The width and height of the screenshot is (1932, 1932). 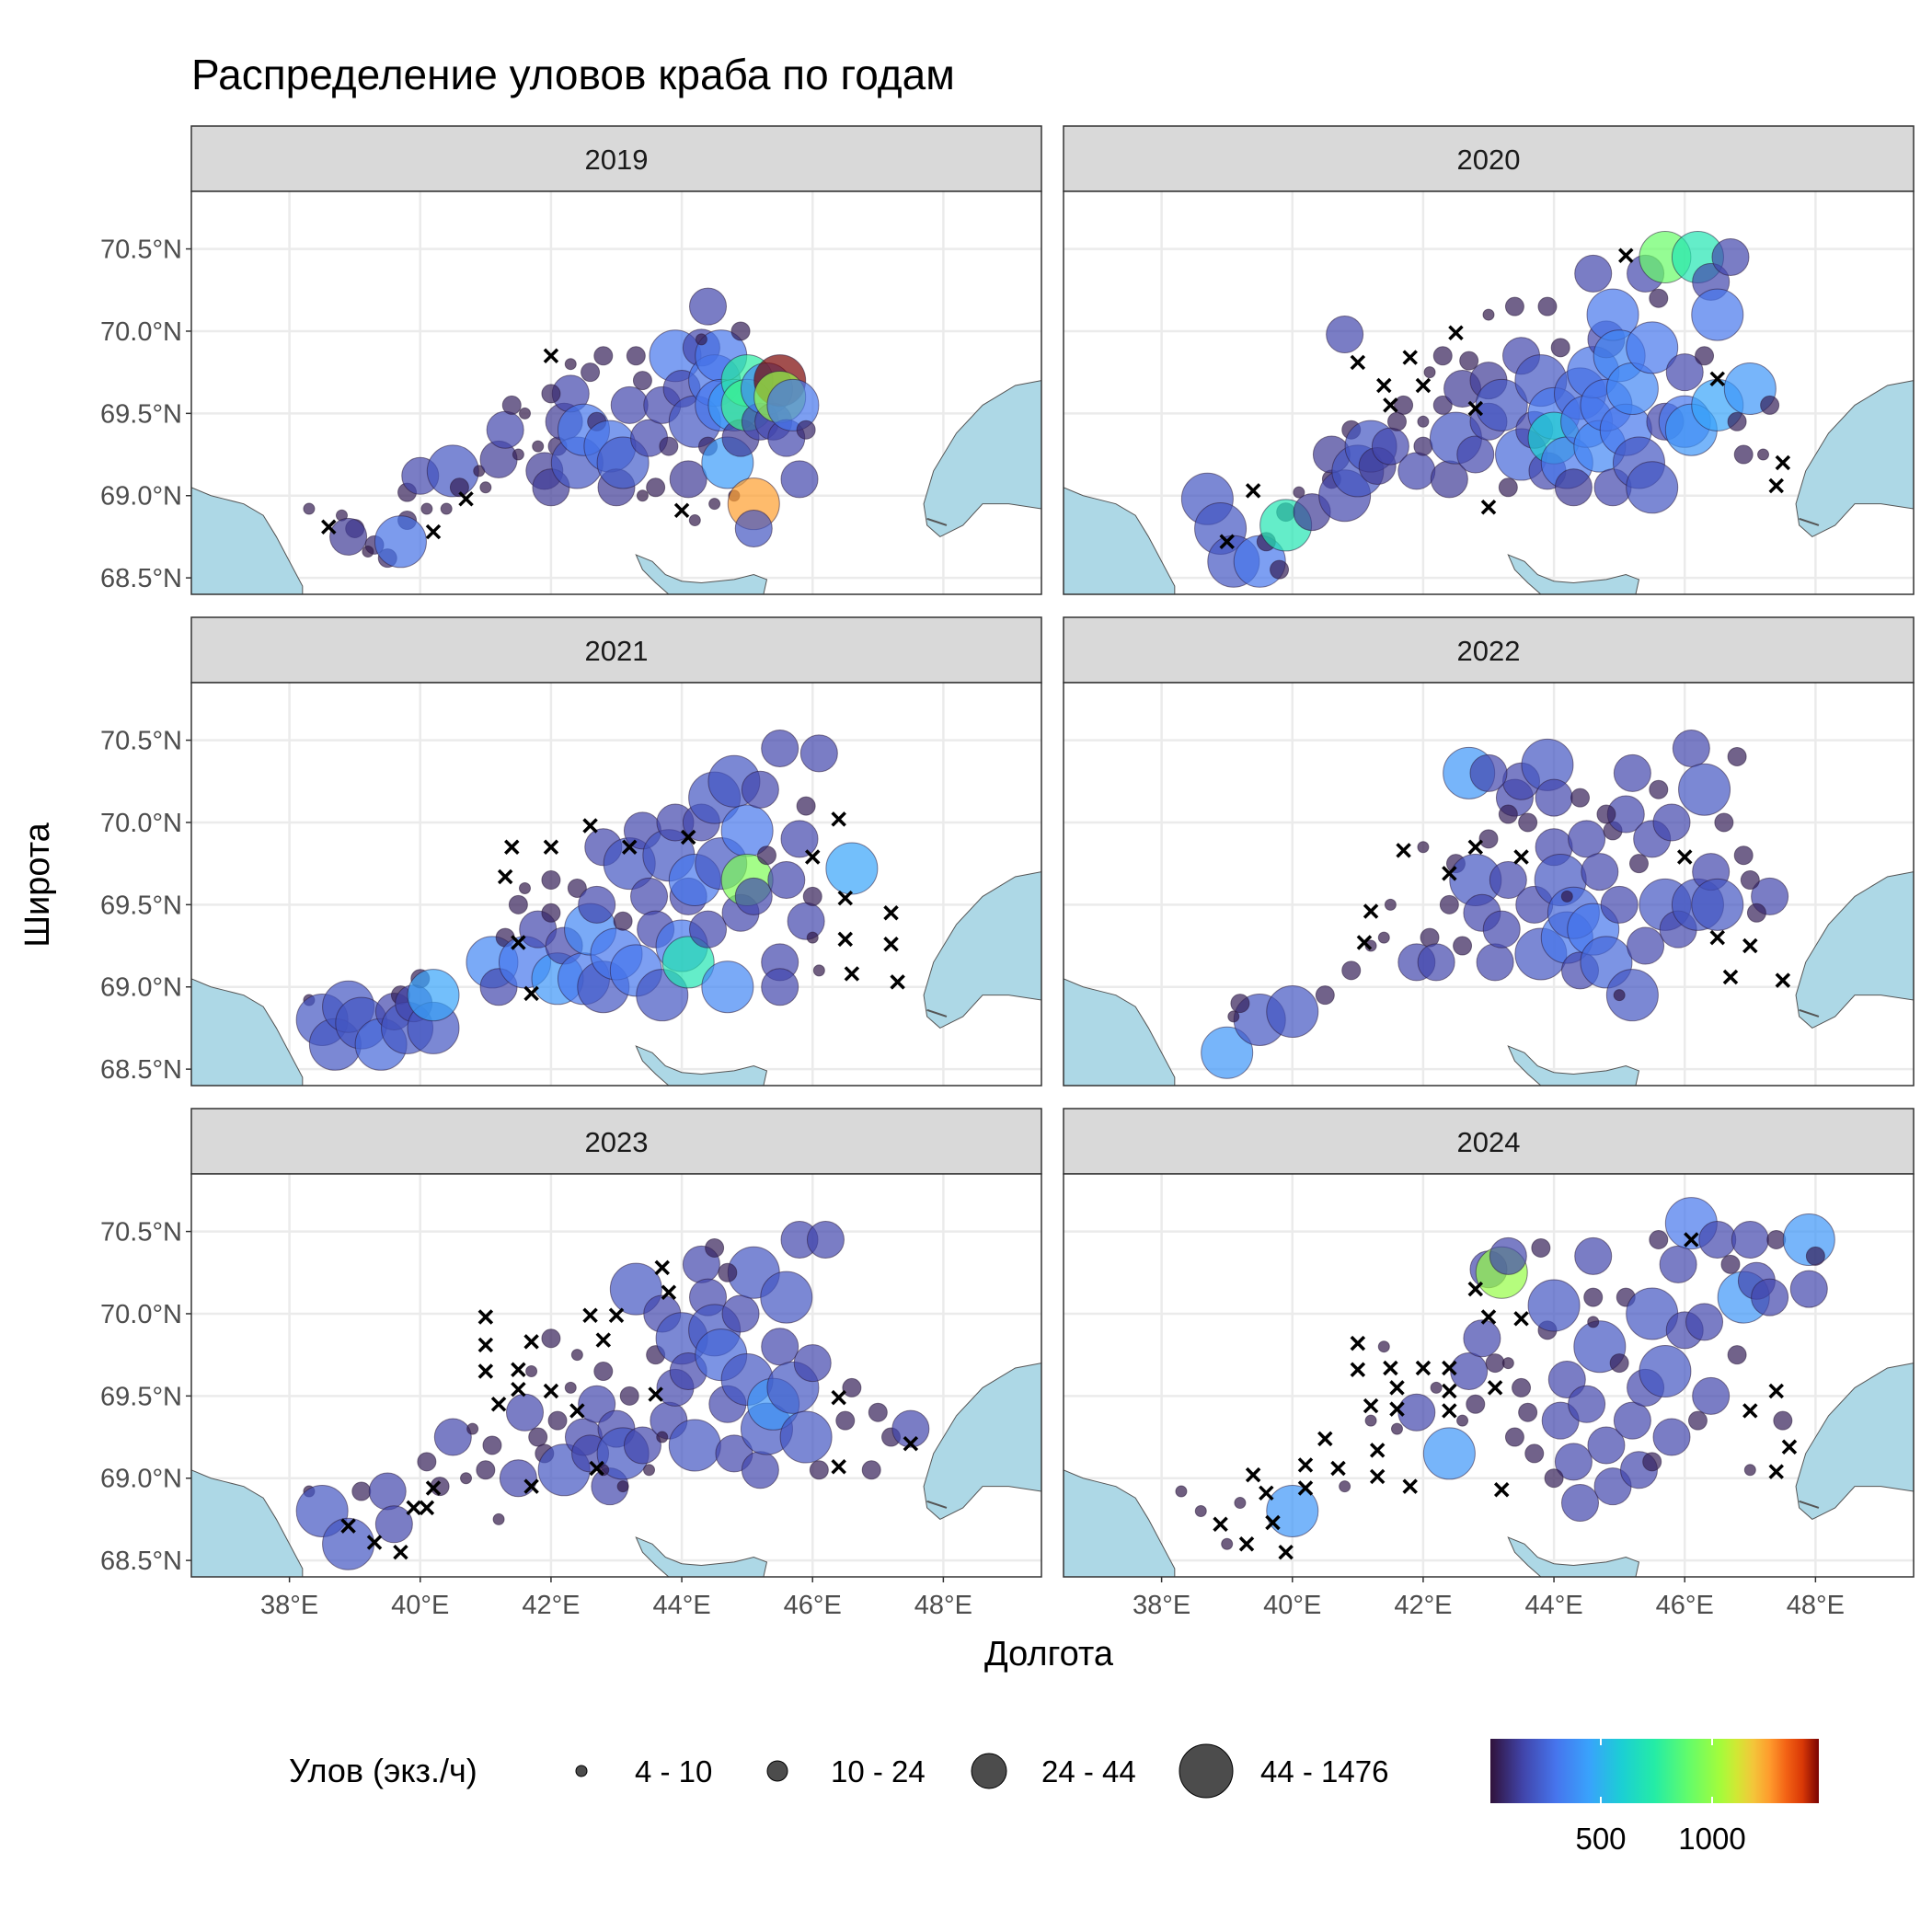 What do you see at coordinates (1324, 1771) in the screenshot?
I see `size-legend-label: 44 - 1476` at bounding box center [1324, 1771].